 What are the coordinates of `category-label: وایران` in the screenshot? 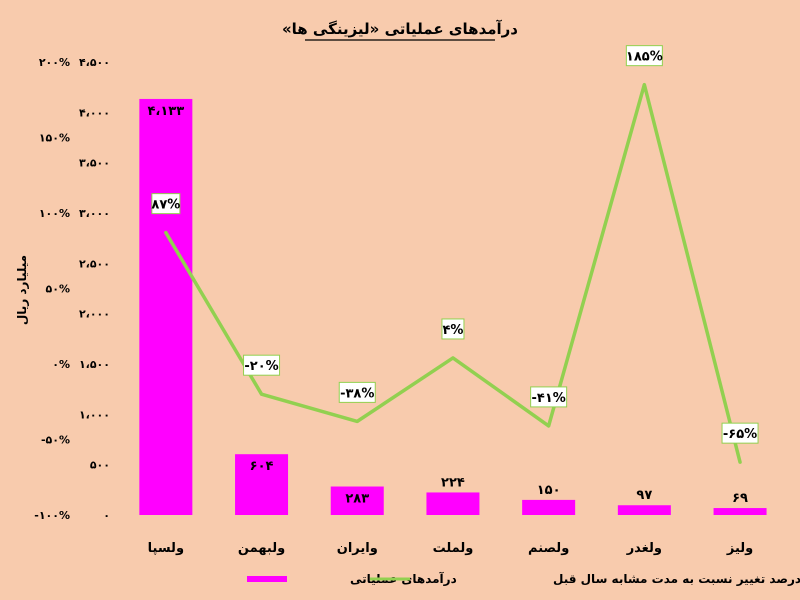 It's located at (357, 548).